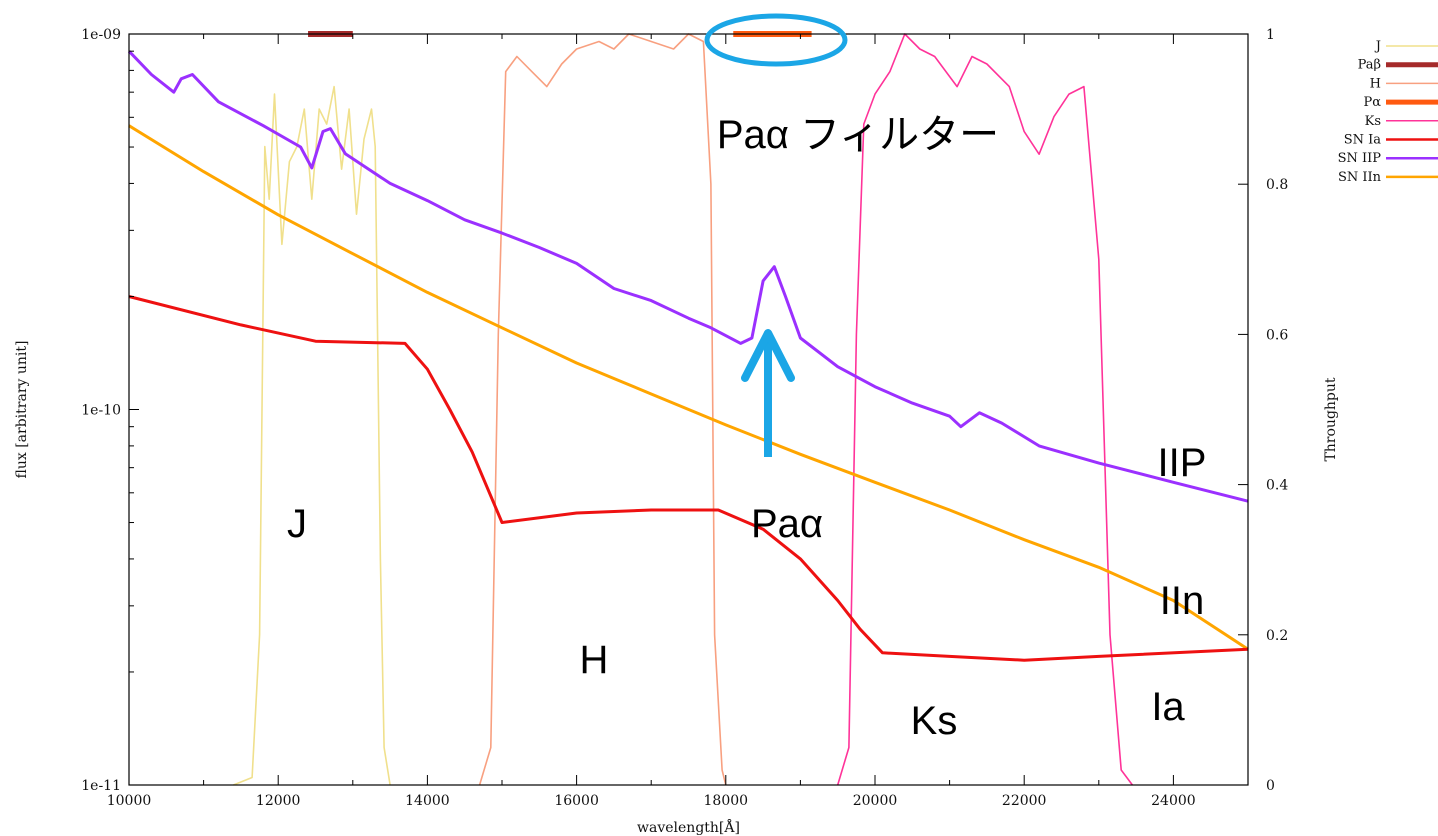 The image size is (1438, 836). Describe the element at coordinates (1182, 601) in the screenshot. I see `annotation-4: IIn` at that location.